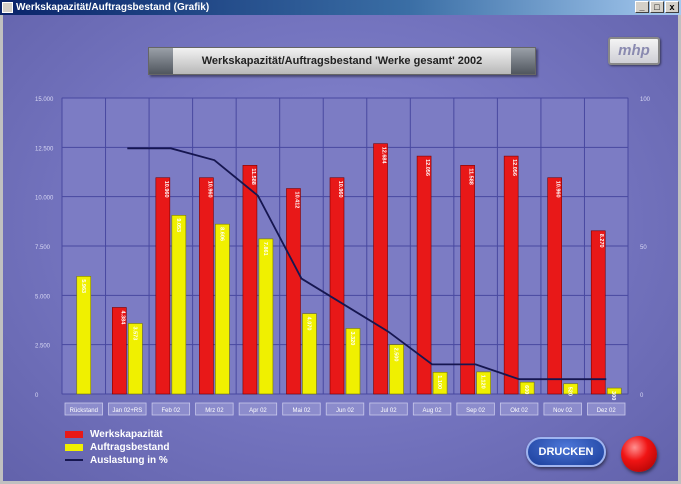  I want to click on category-label: Apr 02, so click(258, 411).